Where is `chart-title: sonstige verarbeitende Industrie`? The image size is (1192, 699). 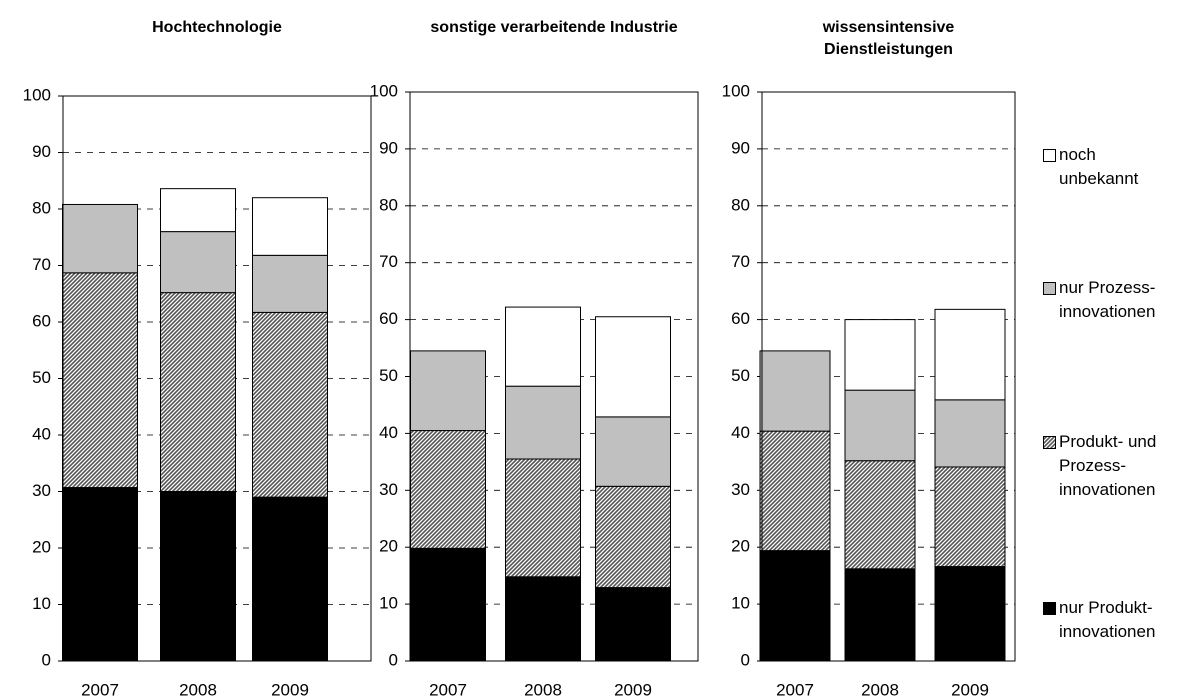
chart-title: sonstige verarbeitende Industrie is located at coordinates (554, 27).